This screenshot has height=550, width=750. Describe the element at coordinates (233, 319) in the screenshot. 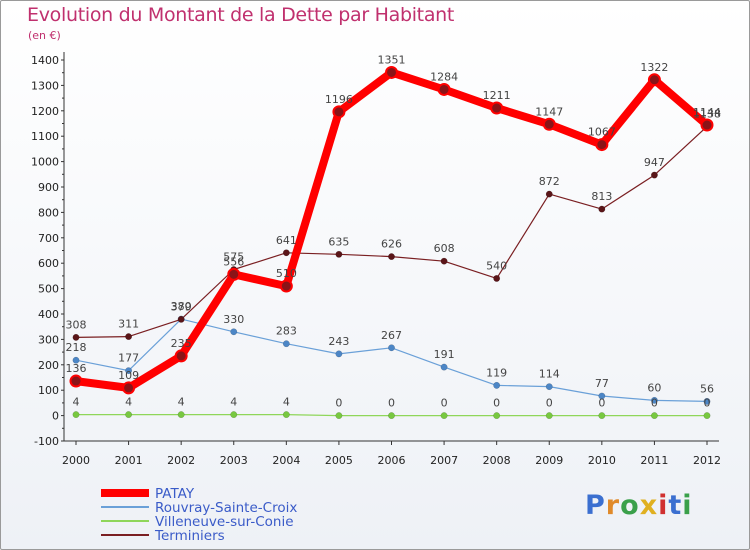

I see `data-label: 330` at that location.